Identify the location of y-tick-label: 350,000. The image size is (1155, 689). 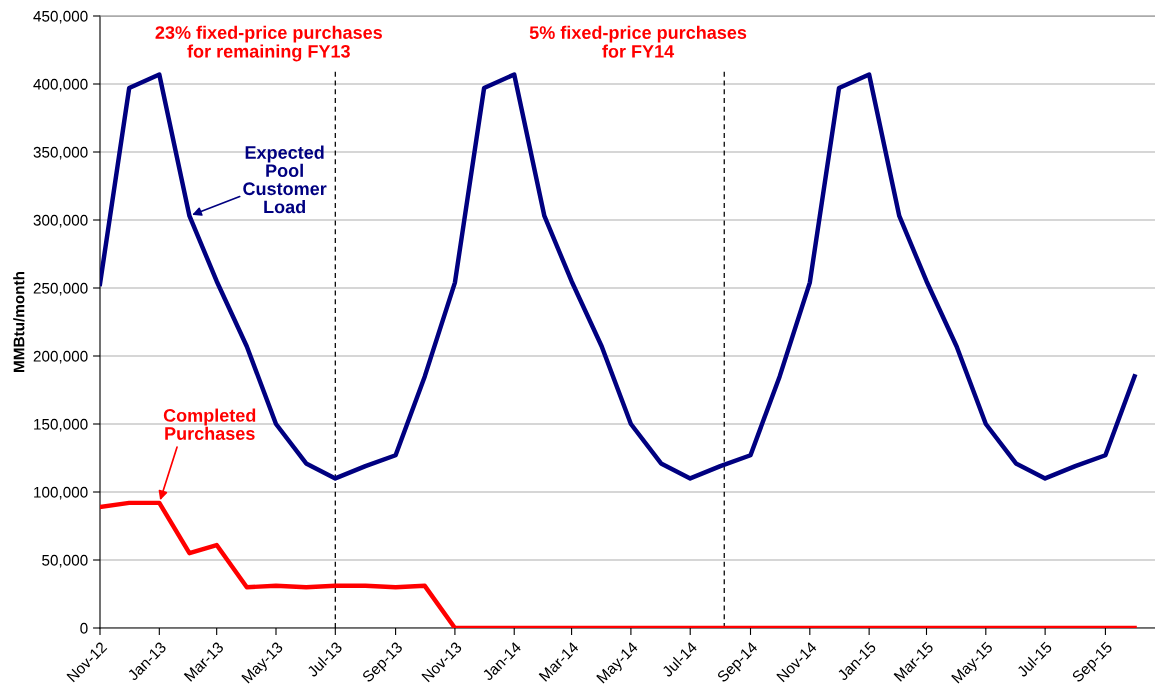
(60, 153).